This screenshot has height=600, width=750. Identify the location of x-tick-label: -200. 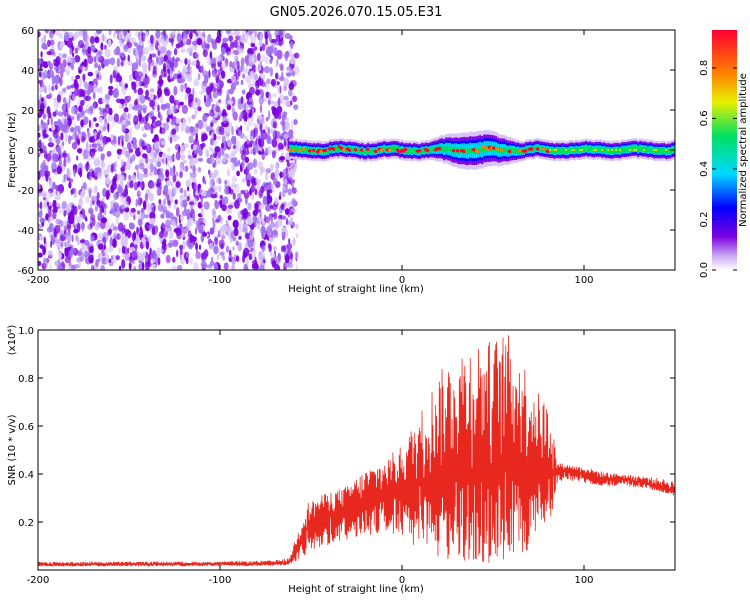
(38, 580).